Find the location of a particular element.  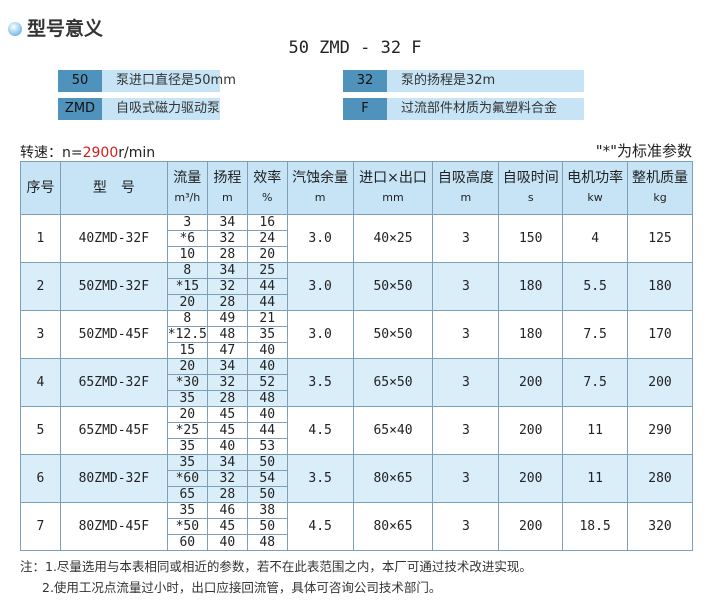

column-header-label: 自吸高度 is located at coordinates (465, 178).